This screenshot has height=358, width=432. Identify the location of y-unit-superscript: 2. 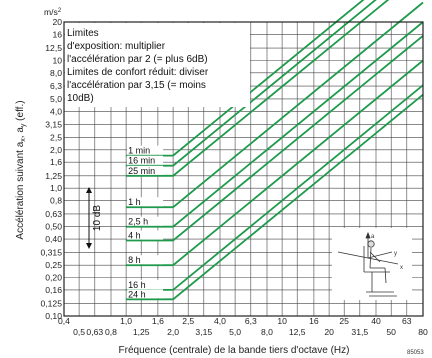
(60, 11).